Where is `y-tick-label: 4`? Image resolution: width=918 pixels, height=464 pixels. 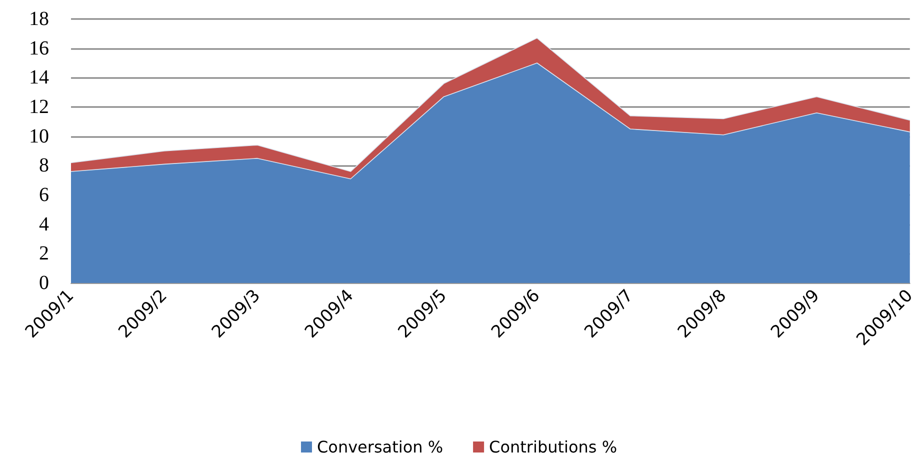
y-tick-label: 4 is located at coordinates (44, 224).